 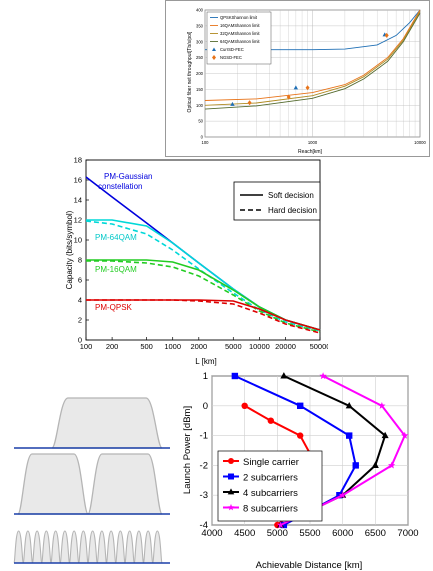 I want to click on spectrum-eight-subcarriers, so click(x=91, y=547).